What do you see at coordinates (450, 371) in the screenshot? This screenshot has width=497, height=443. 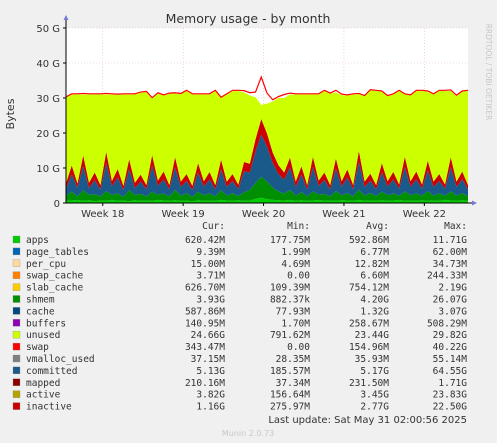 I see `legend-max-committed: 64.55G` at bounding box center [450, 371].